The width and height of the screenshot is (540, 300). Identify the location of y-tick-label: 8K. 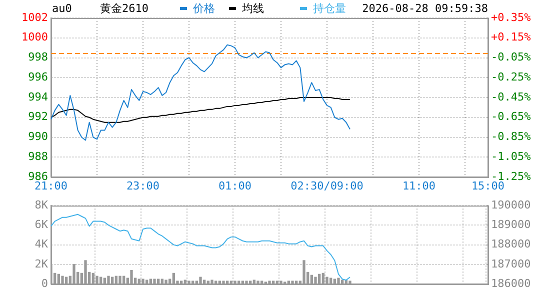
(41, 205).